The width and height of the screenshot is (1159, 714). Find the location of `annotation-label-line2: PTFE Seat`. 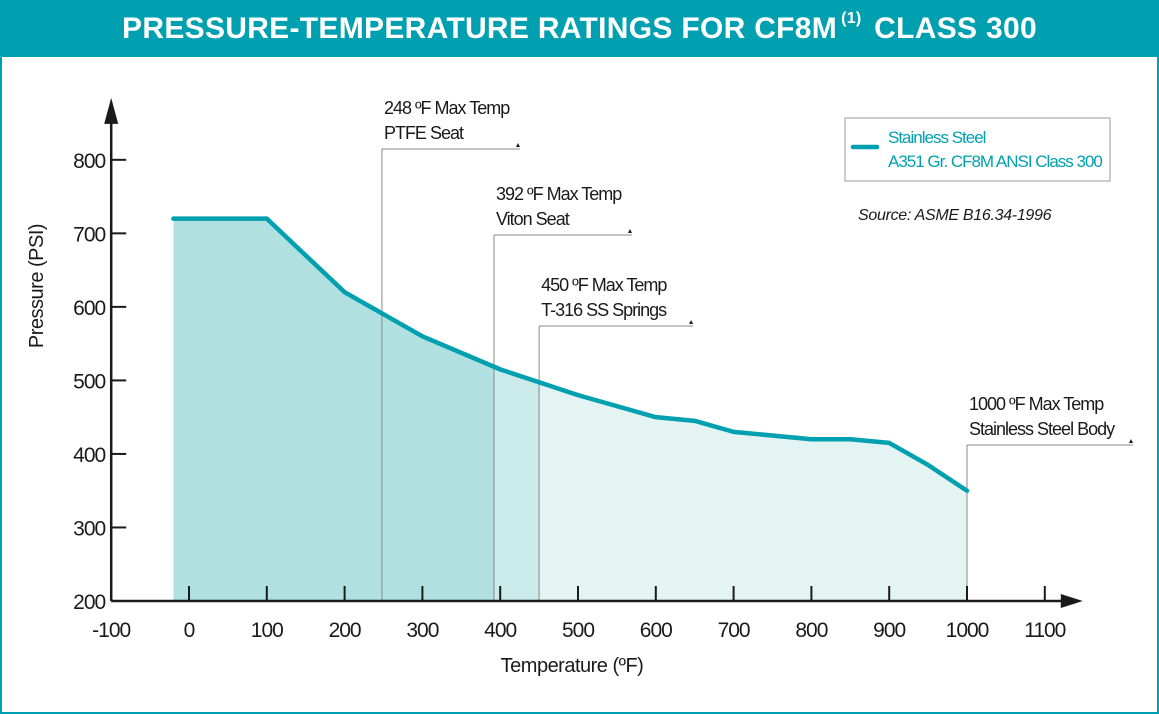

annotation-label-line2: PTFE Seat is located at coordinates (424, 133).